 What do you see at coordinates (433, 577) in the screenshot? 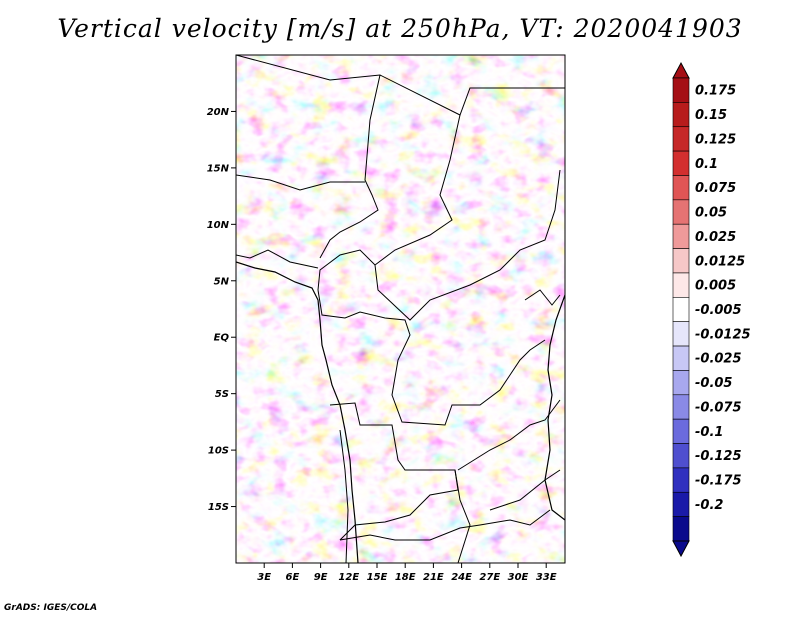
I see `lon-tick-label: 21E` at bounding box center [433, 577].